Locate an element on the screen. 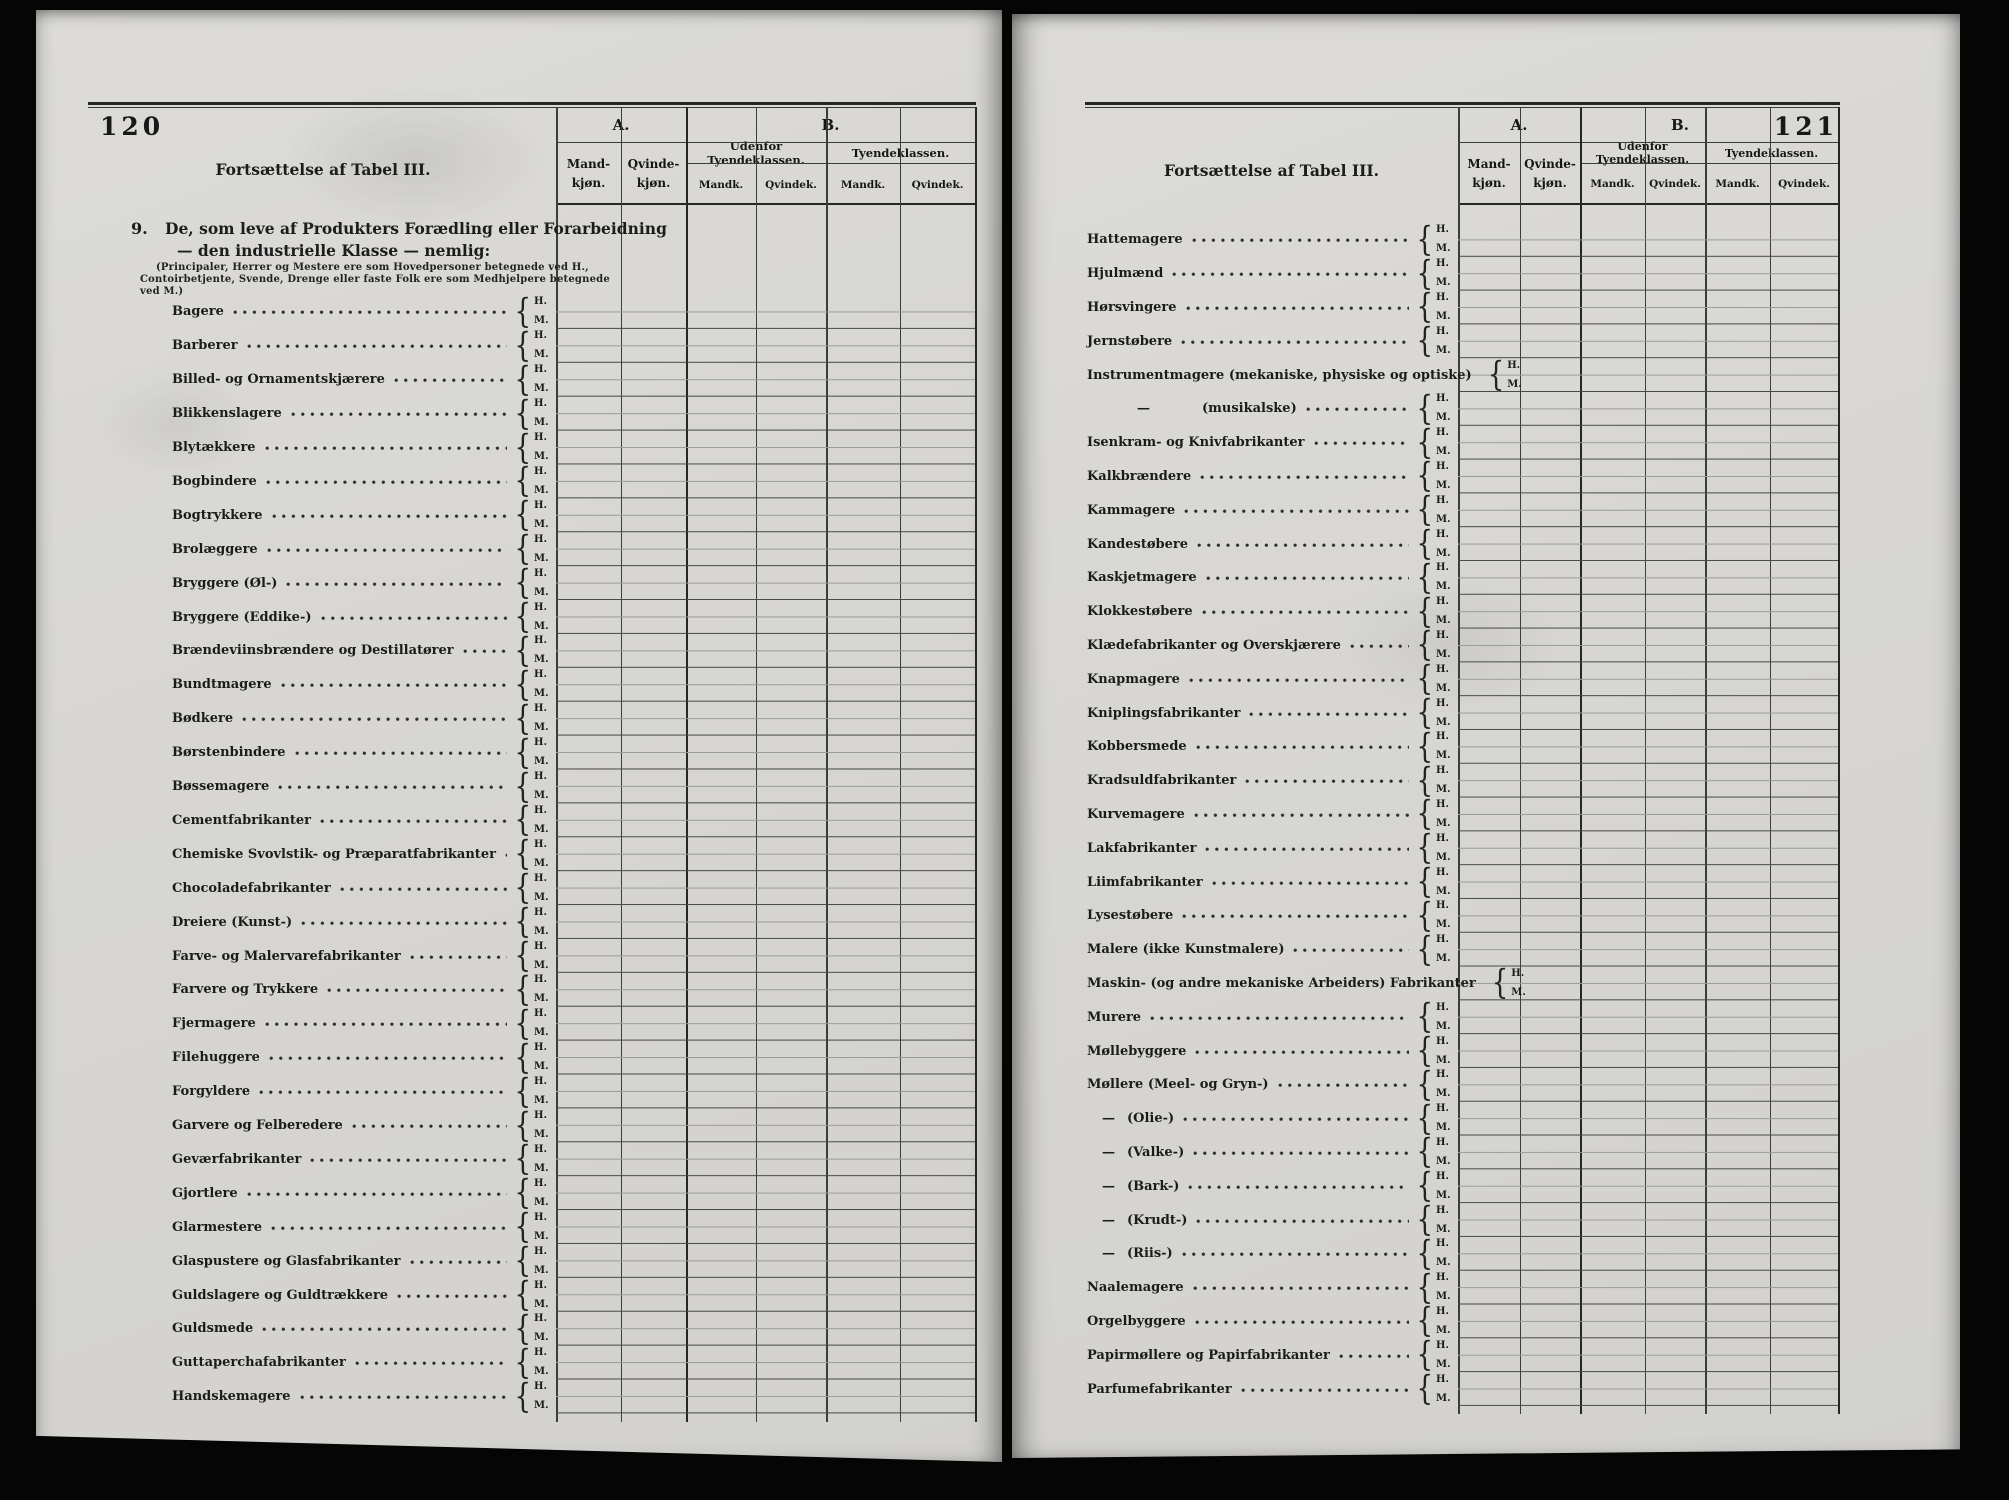 The height and width of the screenshot is (1500, 2009). table-row: Bogbindere { H. M. is located at coordinates (364, 482).